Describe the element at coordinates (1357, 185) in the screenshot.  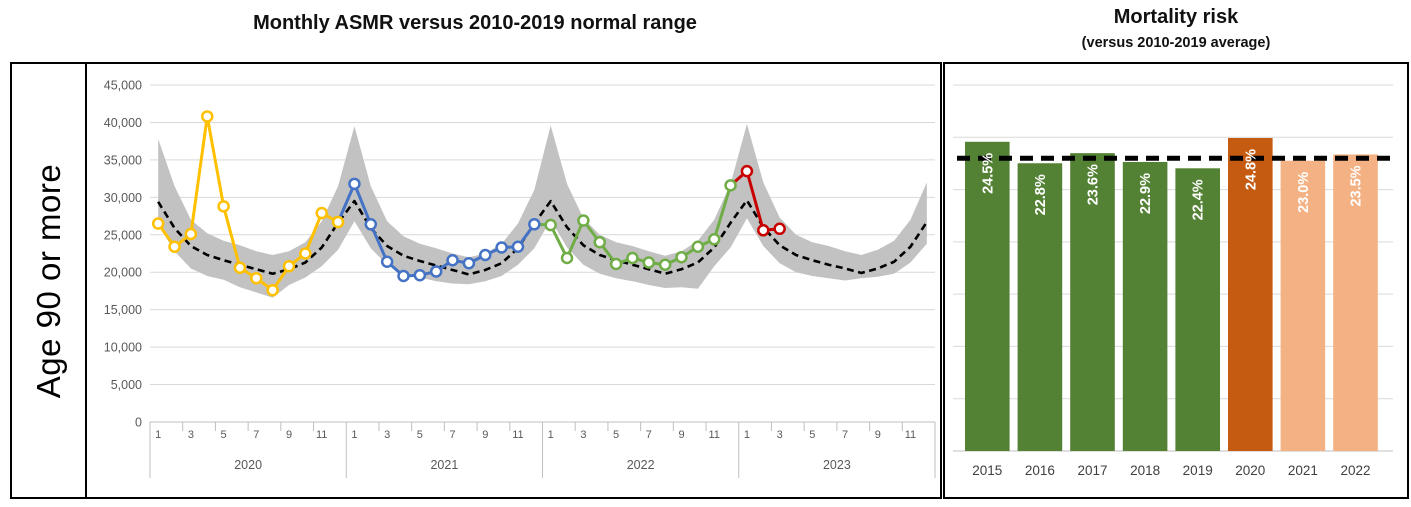
I see `bar-value-label: 23.5%` at that location.